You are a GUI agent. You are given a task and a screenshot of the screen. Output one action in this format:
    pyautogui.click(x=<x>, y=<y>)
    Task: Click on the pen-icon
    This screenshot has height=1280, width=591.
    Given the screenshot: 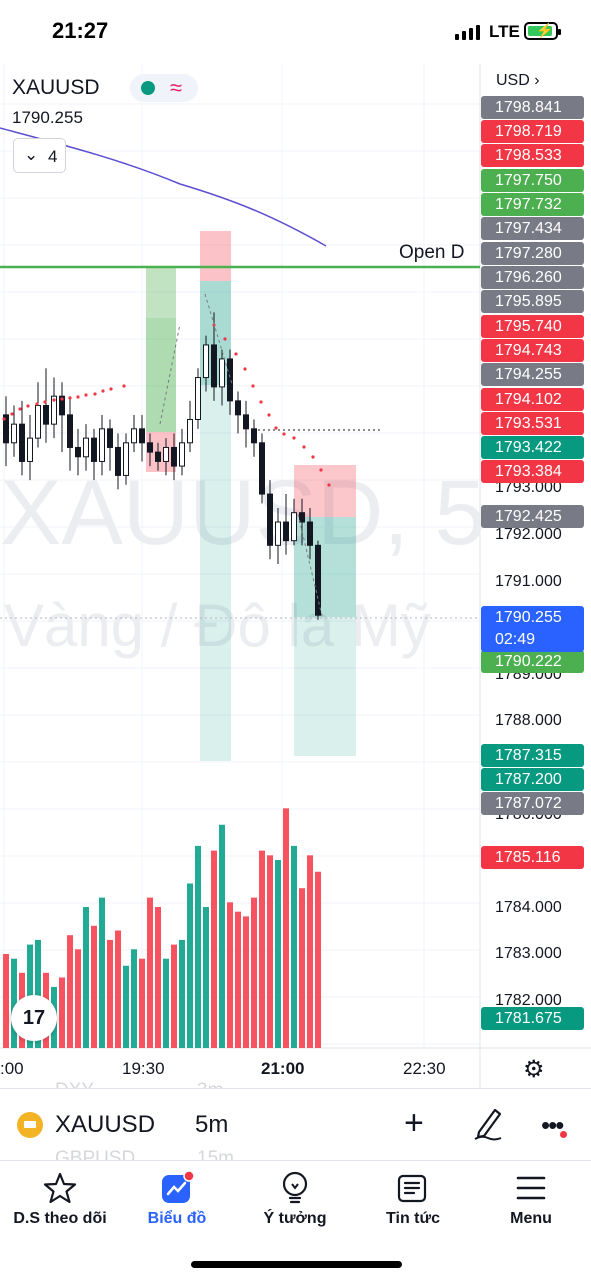 What is the action you would take?
    pyautogui.click(x=488, y=1125)
    